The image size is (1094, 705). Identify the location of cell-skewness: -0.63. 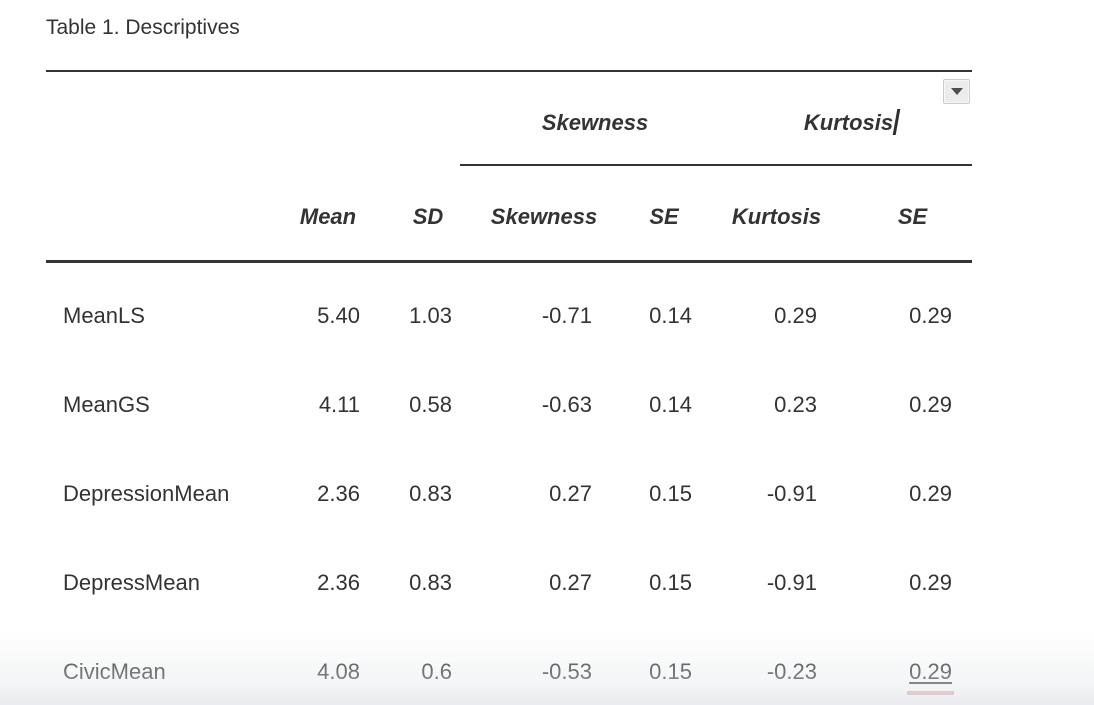
(566, 404).